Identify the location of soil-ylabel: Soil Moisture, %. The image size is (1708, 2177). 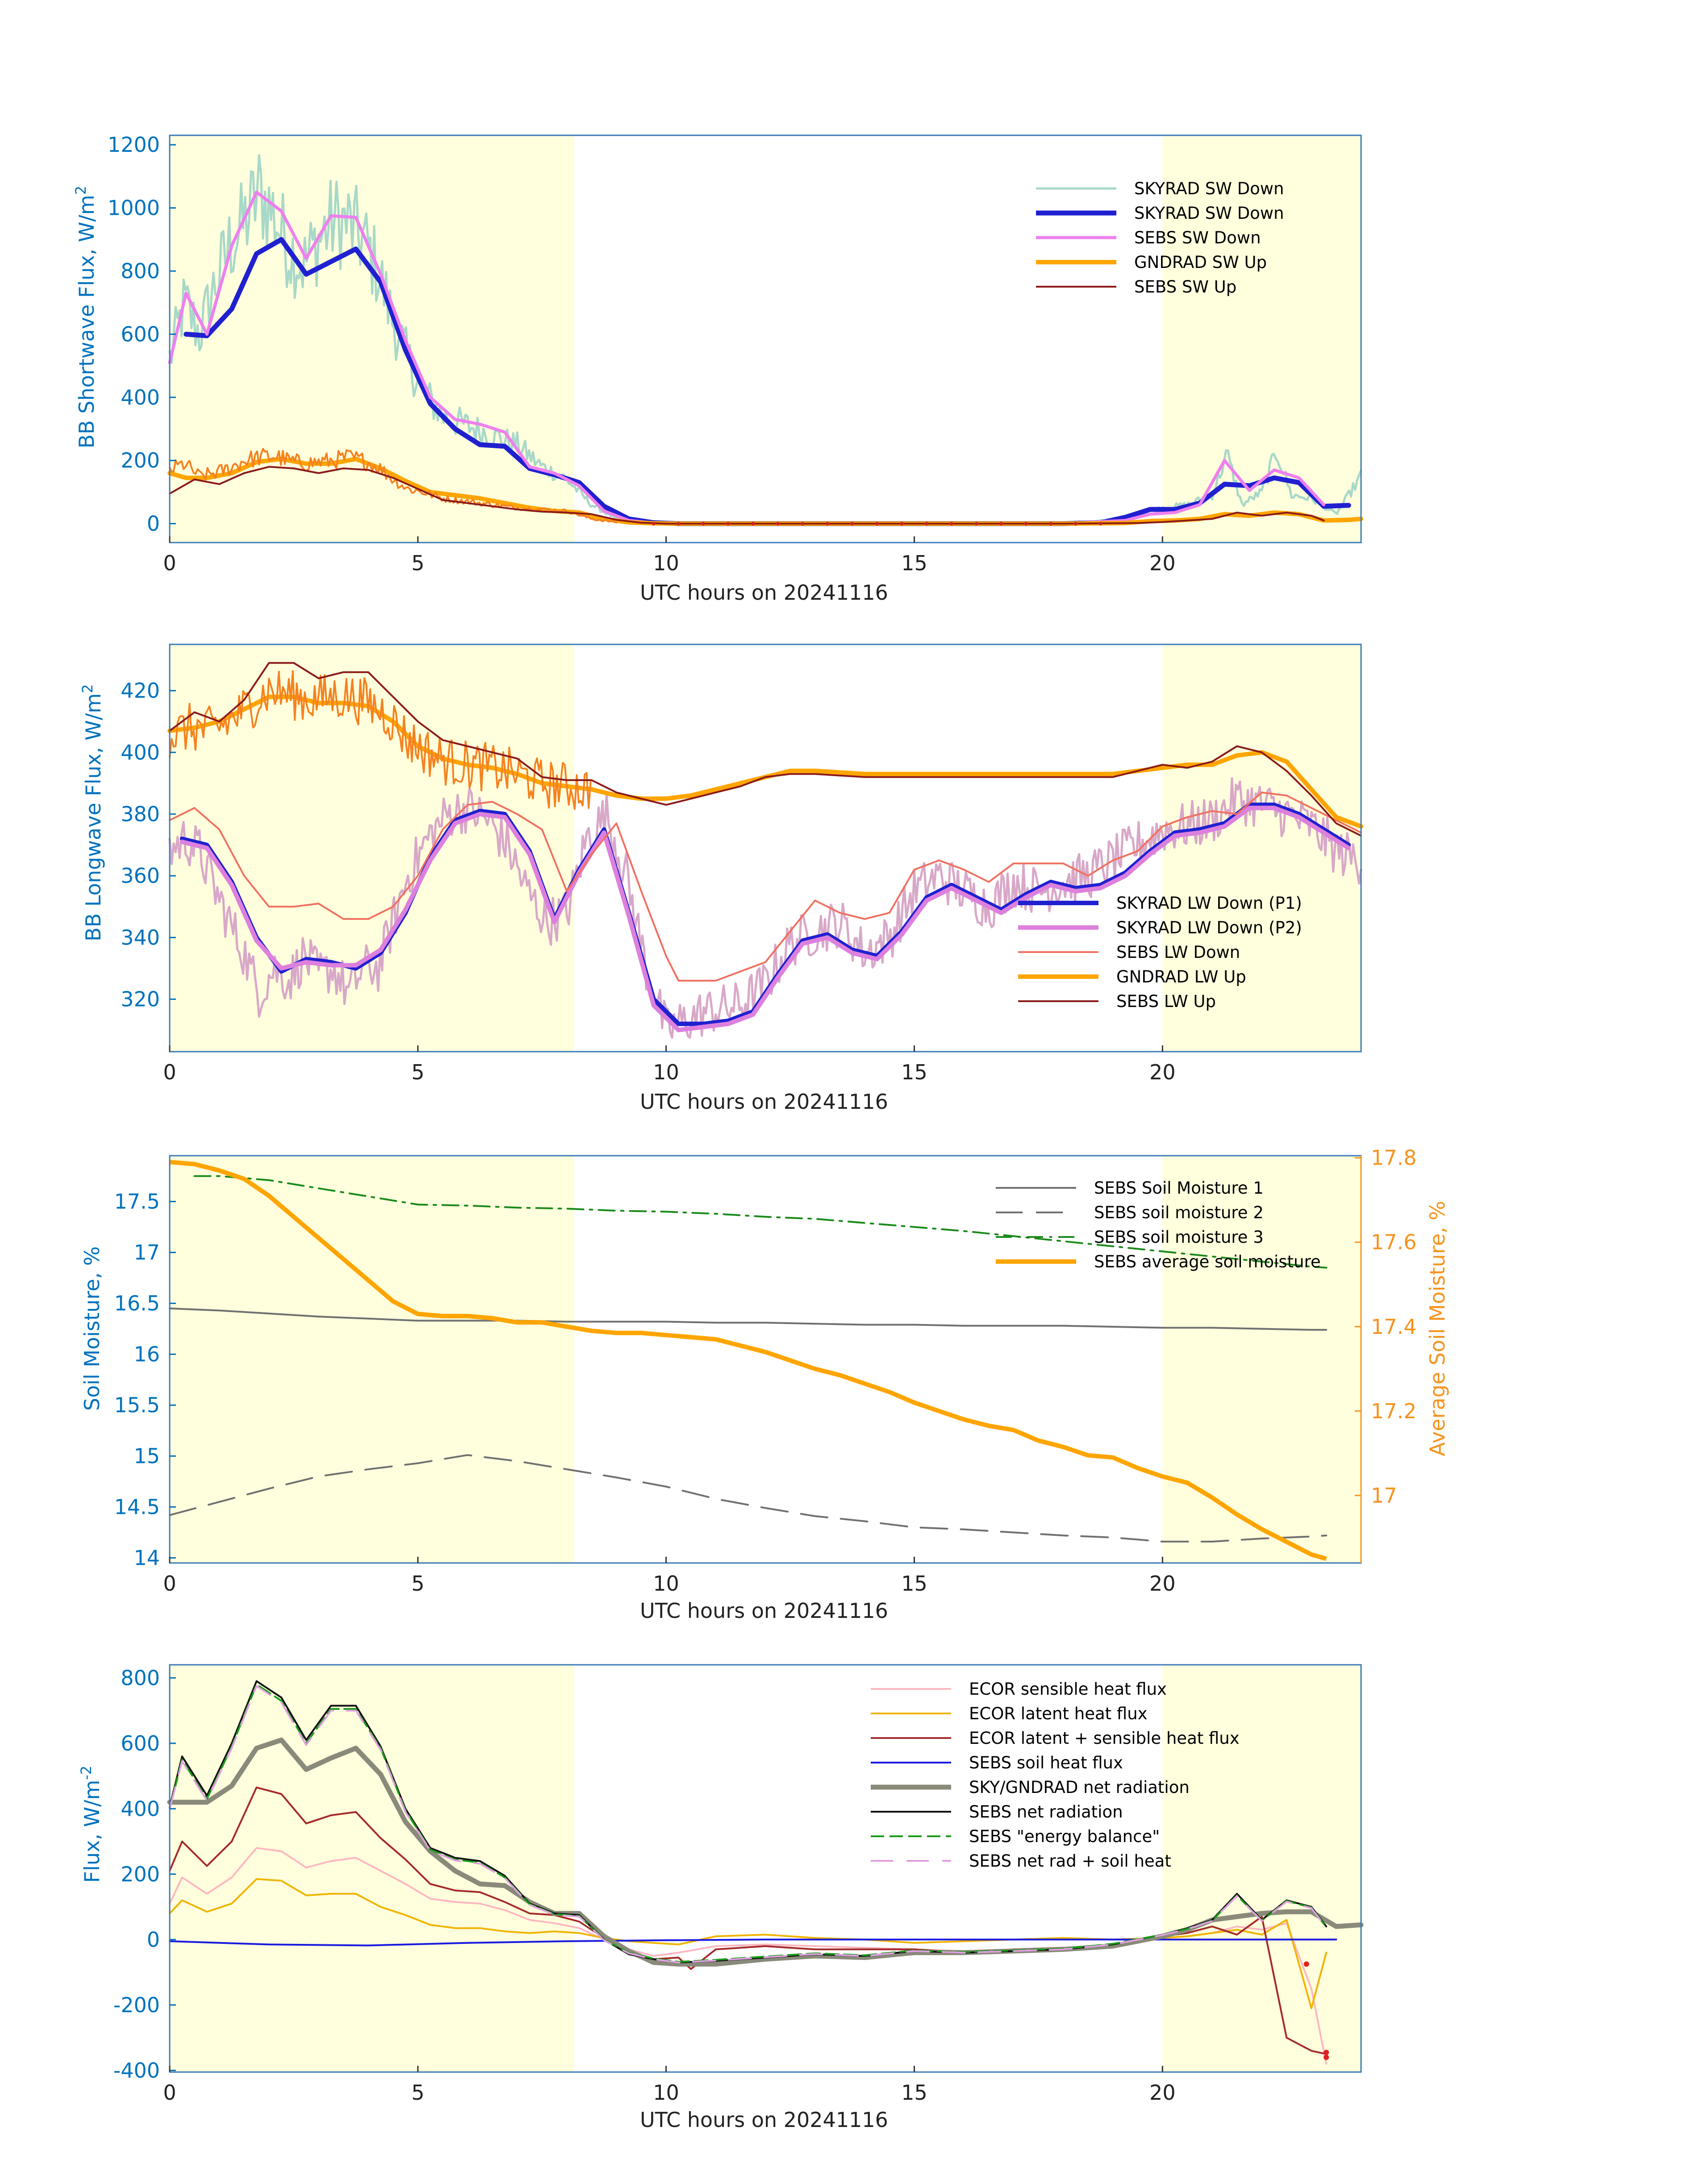
(92, 1328).